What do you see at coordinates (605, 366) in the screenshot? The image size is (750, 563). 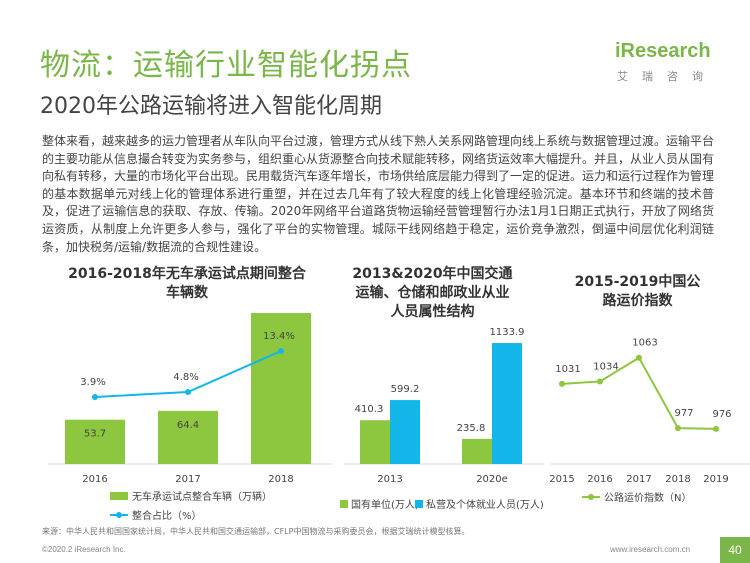 I see `chart3-point-label: 1034` at bounding box center [605, 366].